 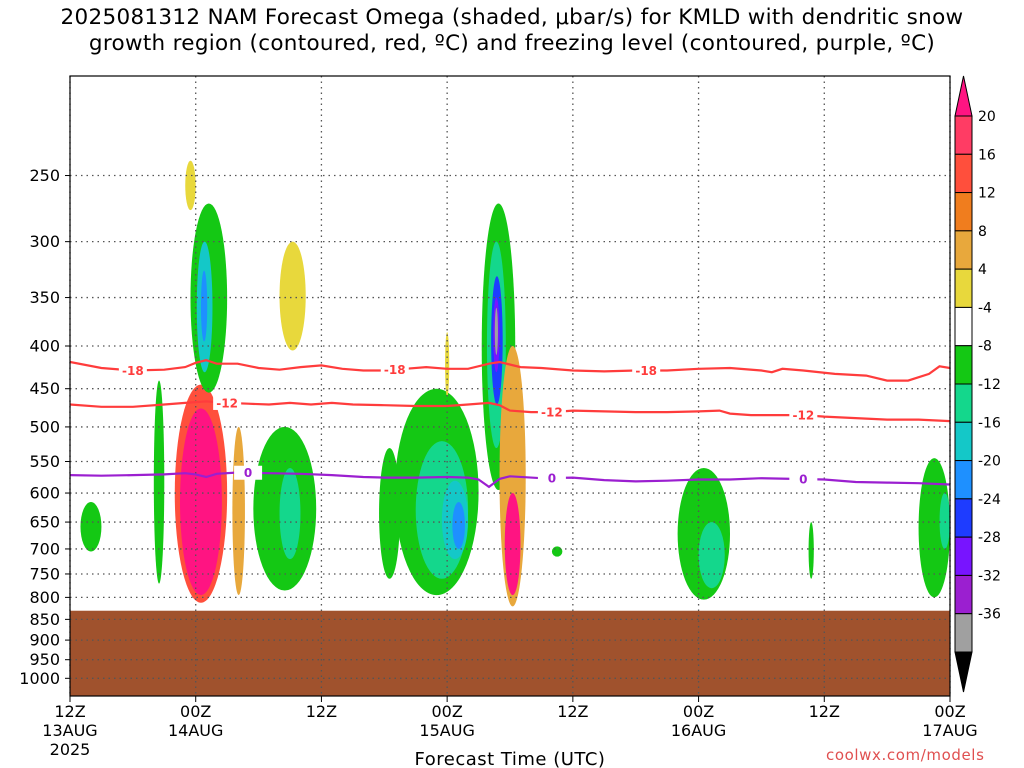 I want to click on colorbar-label: 4, so click(x=982, y=270).